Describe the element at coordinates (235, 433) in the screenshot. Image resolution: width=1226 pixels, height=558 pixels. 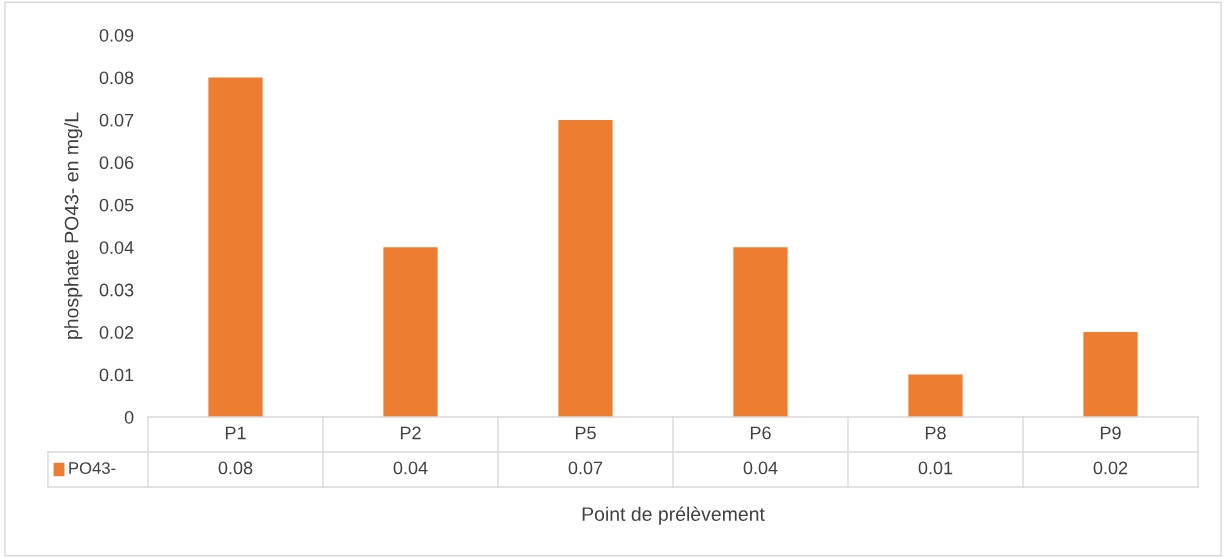
I see `x-tick-label: P1` at that location.